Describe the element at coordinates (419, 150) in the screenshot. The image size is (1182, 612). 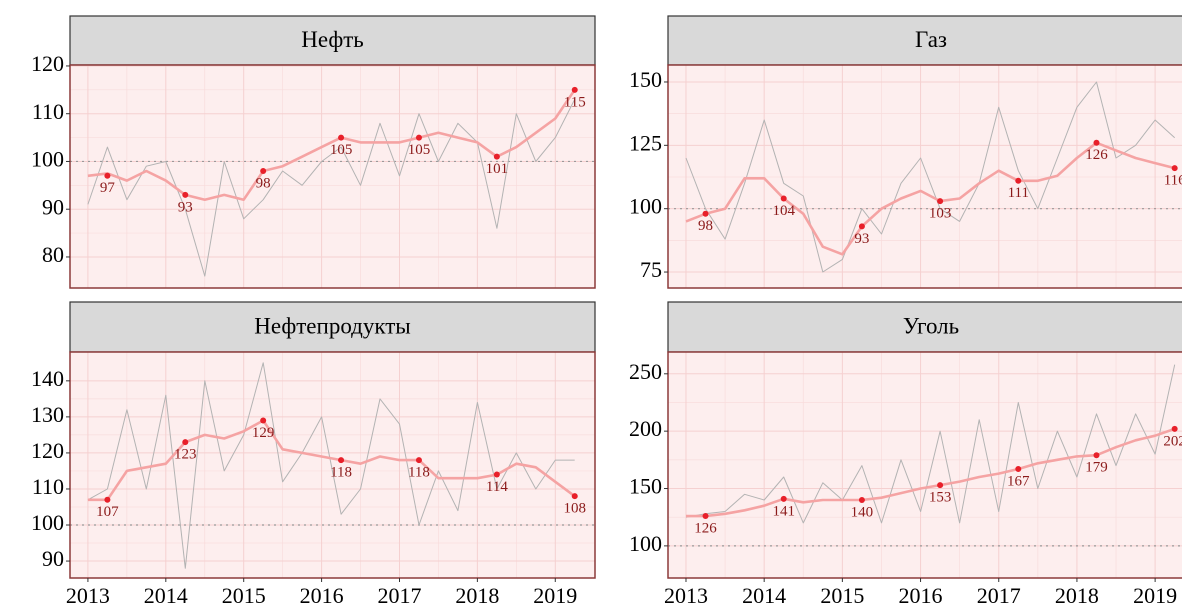
I see `point-label: 105` at that location.